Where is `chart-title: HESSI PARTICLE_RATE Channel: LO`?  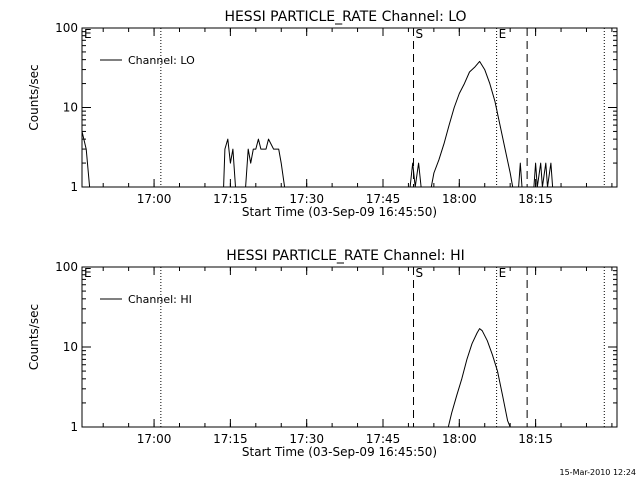
chart-title: HESSI PARTICLE_RATE Channel: LO is located at coordinates (345, 17).